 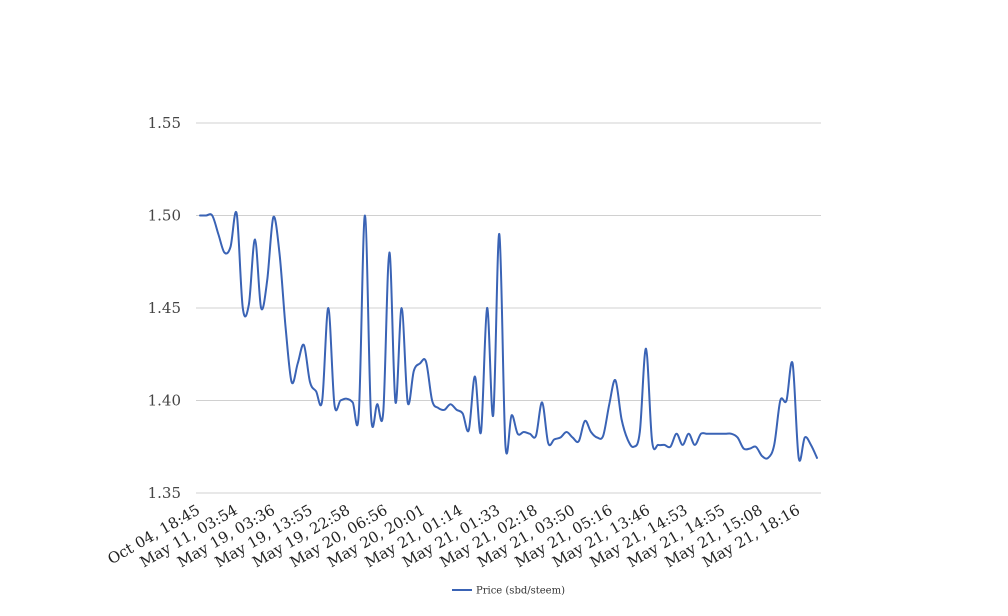 What do you see at coordinates (520, 591) in the screenshot?
I see `legend-label: Price (sbd/steem)` at bounding box center [520, 591].